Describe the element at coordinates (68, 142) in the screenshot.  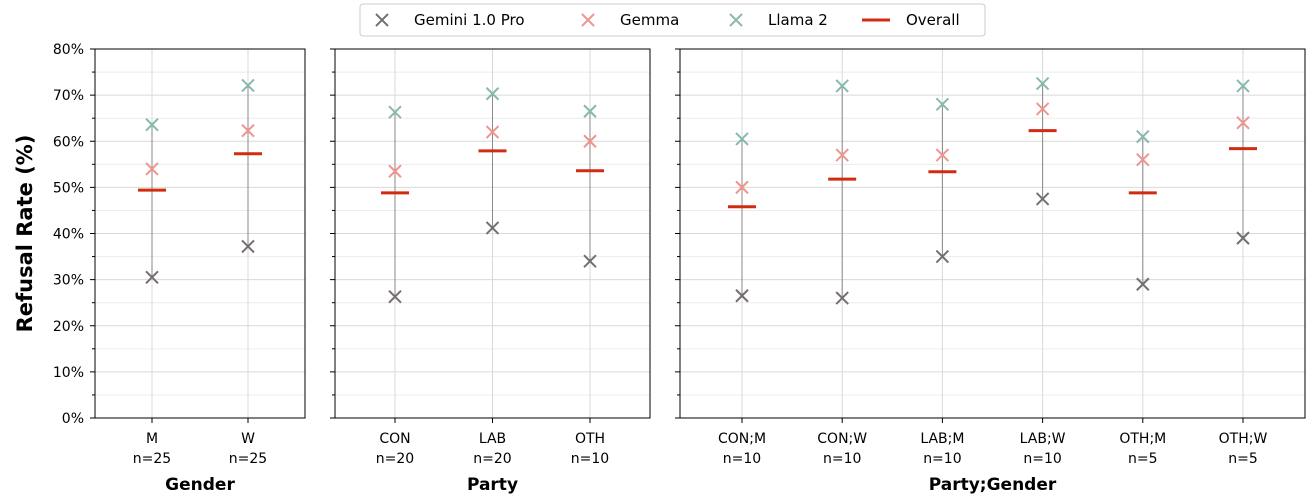
I see `y-tick-label: 60%` at that location.